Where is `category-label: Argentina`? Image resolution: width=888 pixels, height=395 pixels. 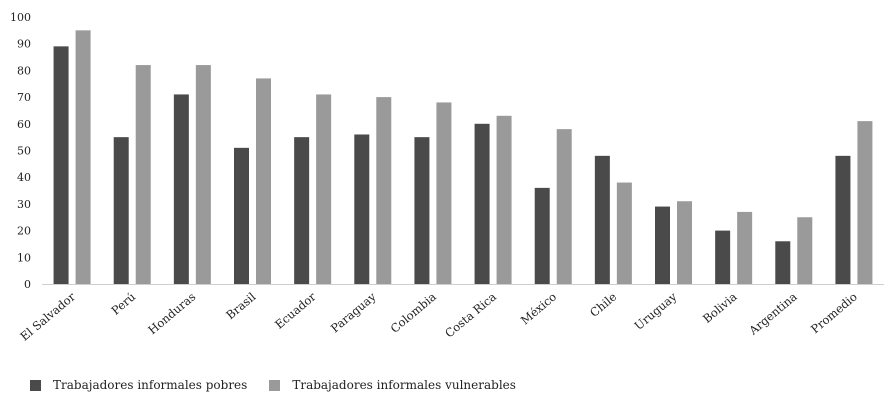 category-label: Argentina is located at coordinates (773, 313).